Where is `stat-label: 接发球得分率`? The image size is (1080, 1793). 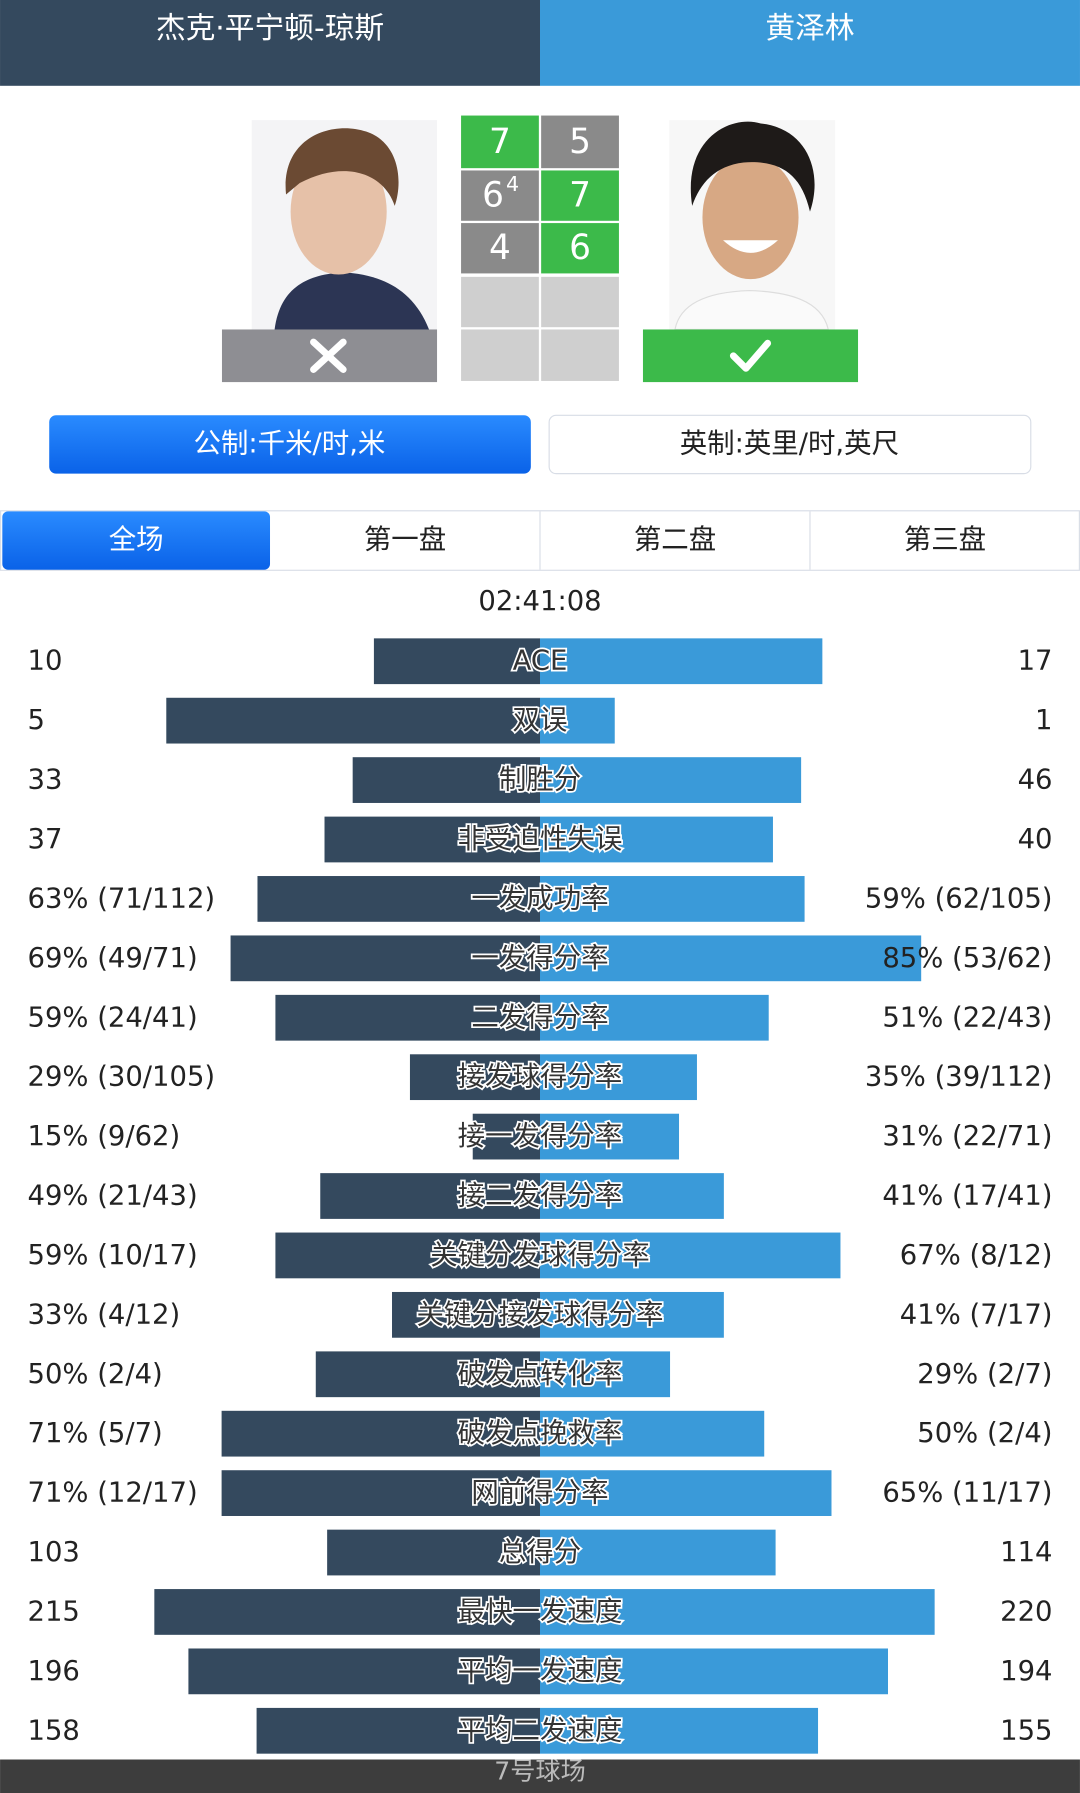 stat-label: 接发球得分率 is located at coordinates (540, 1077).